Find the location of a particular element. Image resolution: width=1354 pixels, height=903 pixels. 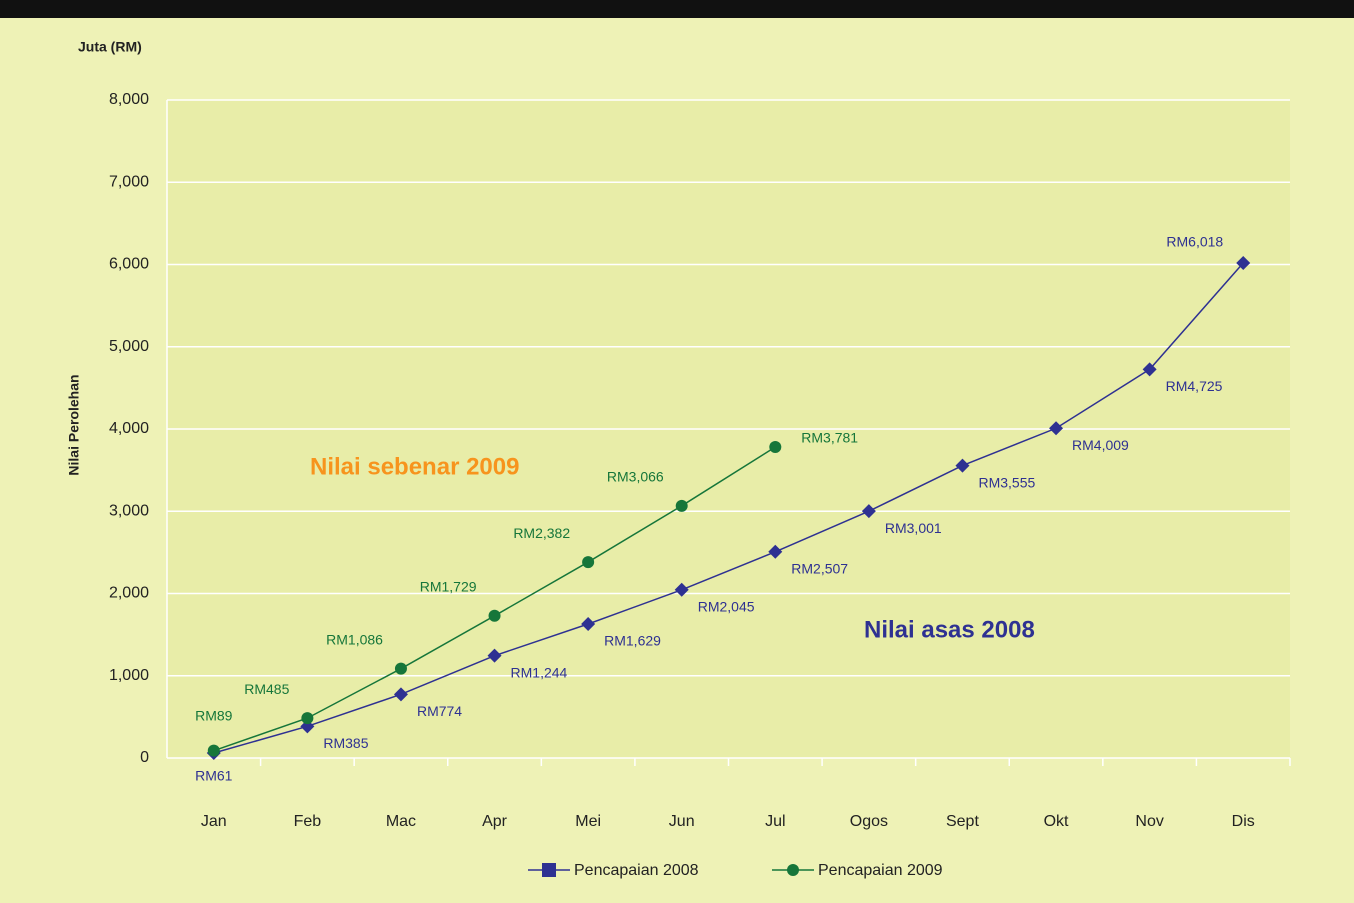

y-tick-label: 5,000 is located at coordinates (129, 346).